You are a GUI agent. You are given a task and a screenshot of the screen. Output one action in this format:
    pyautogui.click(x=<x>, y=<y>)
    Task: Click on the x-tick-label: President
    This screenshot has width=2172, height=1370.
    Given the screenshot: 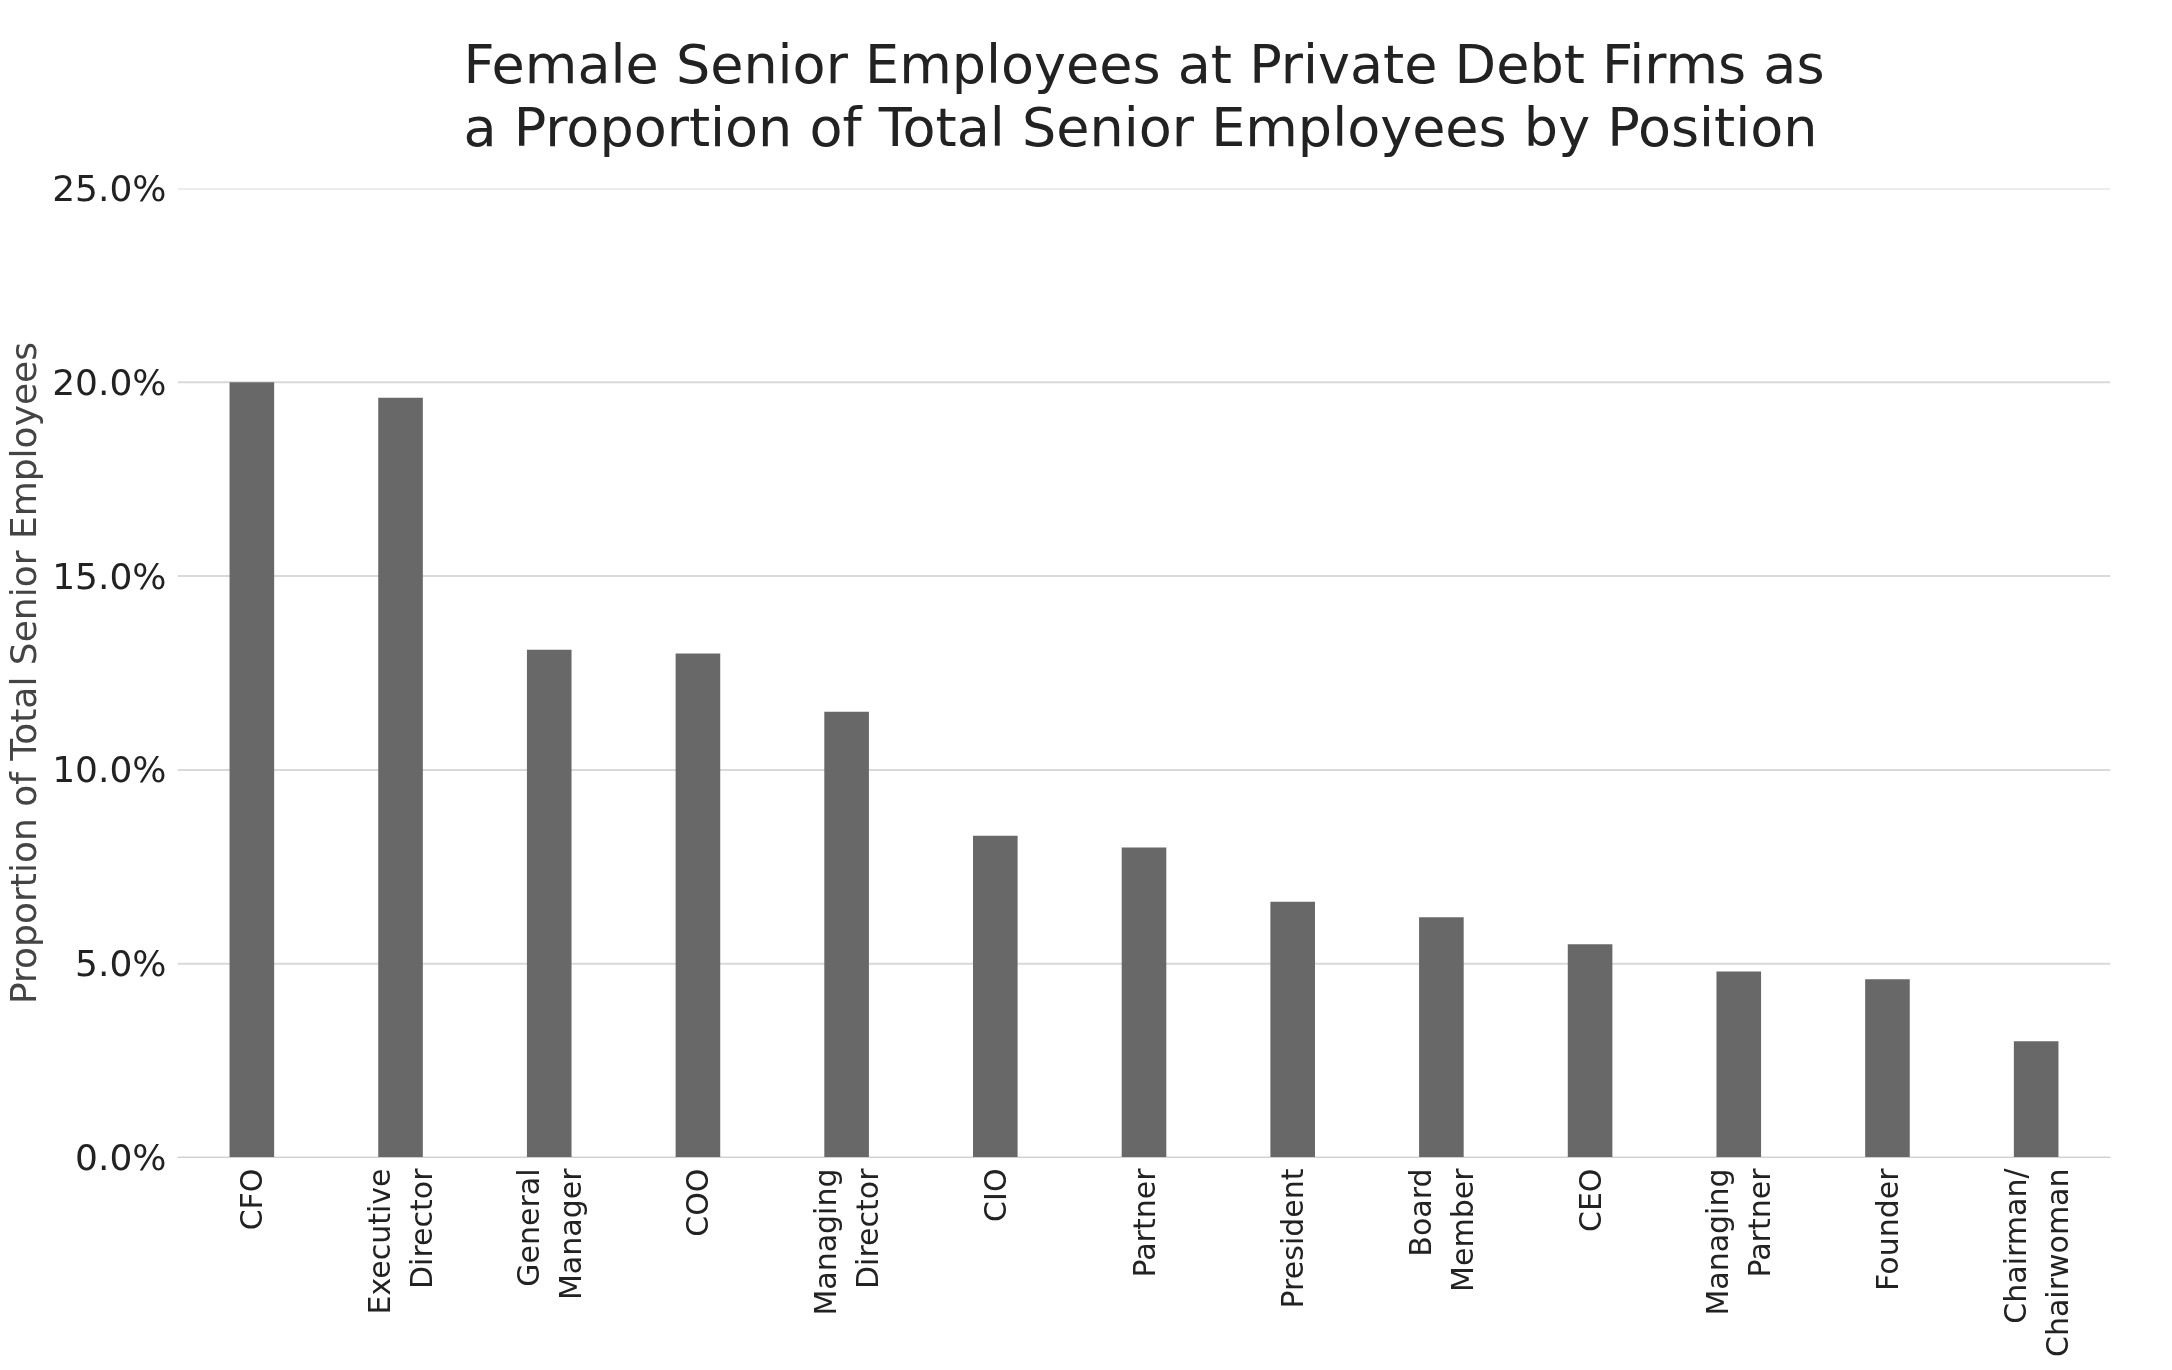 What is the action you would take?
    pyautogui.click(x=1293, y=1238)
    